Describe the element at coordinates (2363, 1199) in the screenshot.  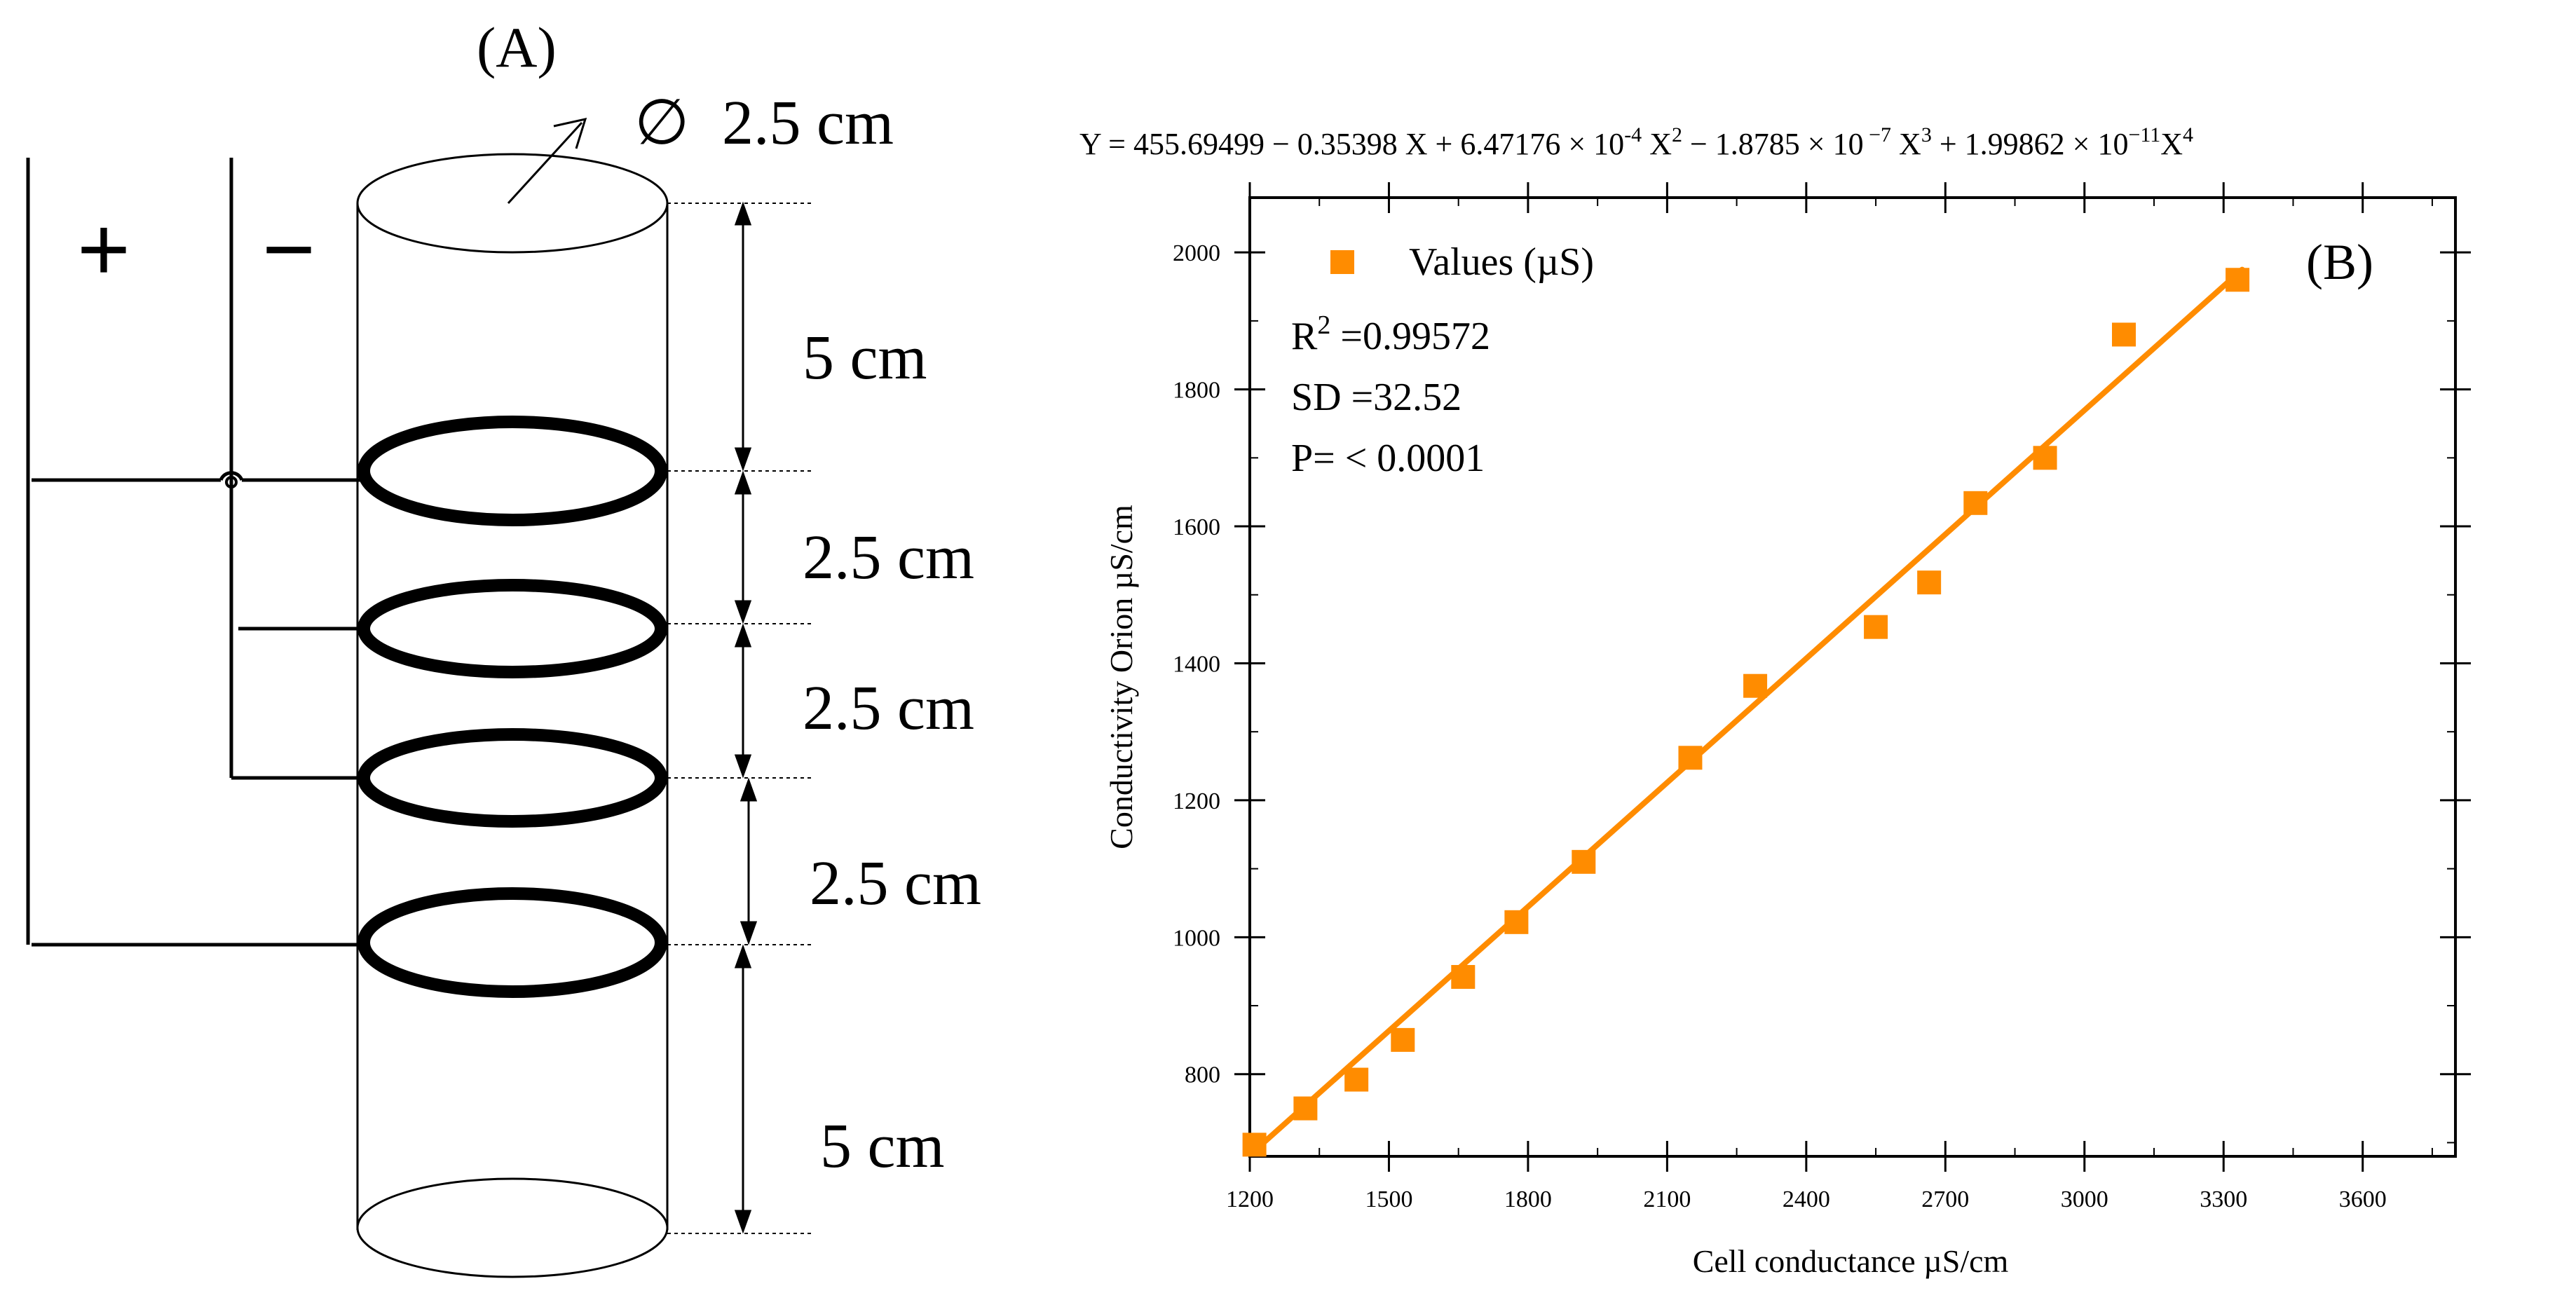
I see `x-tick-label: 3600` at that location.